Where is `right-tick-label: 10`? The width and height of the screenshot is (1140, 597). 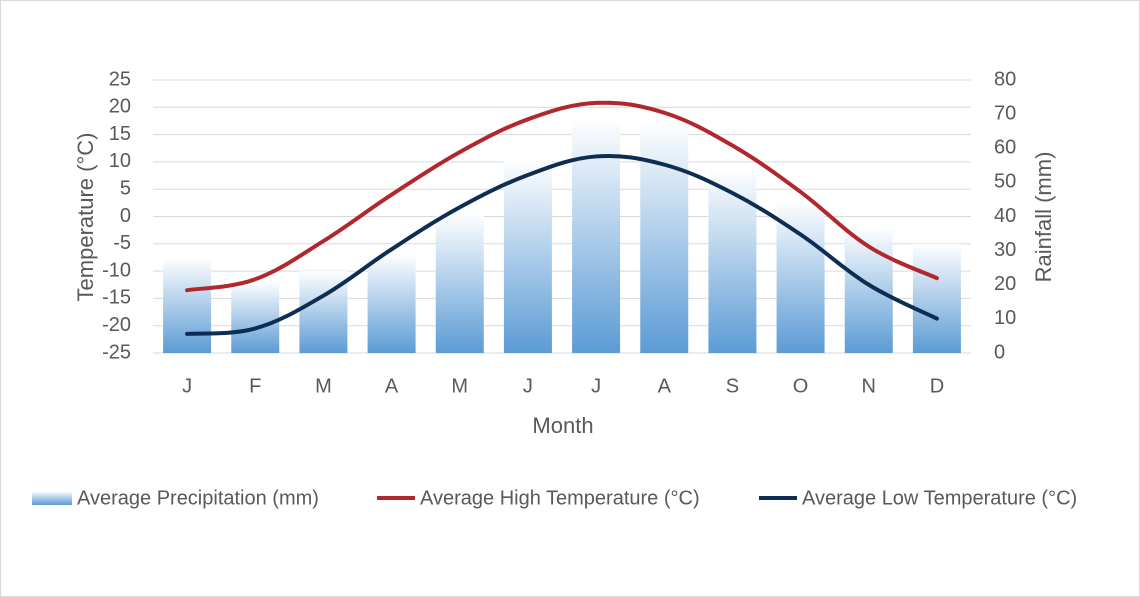 right-tick-label: 10 is located at coordinates (1005, 318).